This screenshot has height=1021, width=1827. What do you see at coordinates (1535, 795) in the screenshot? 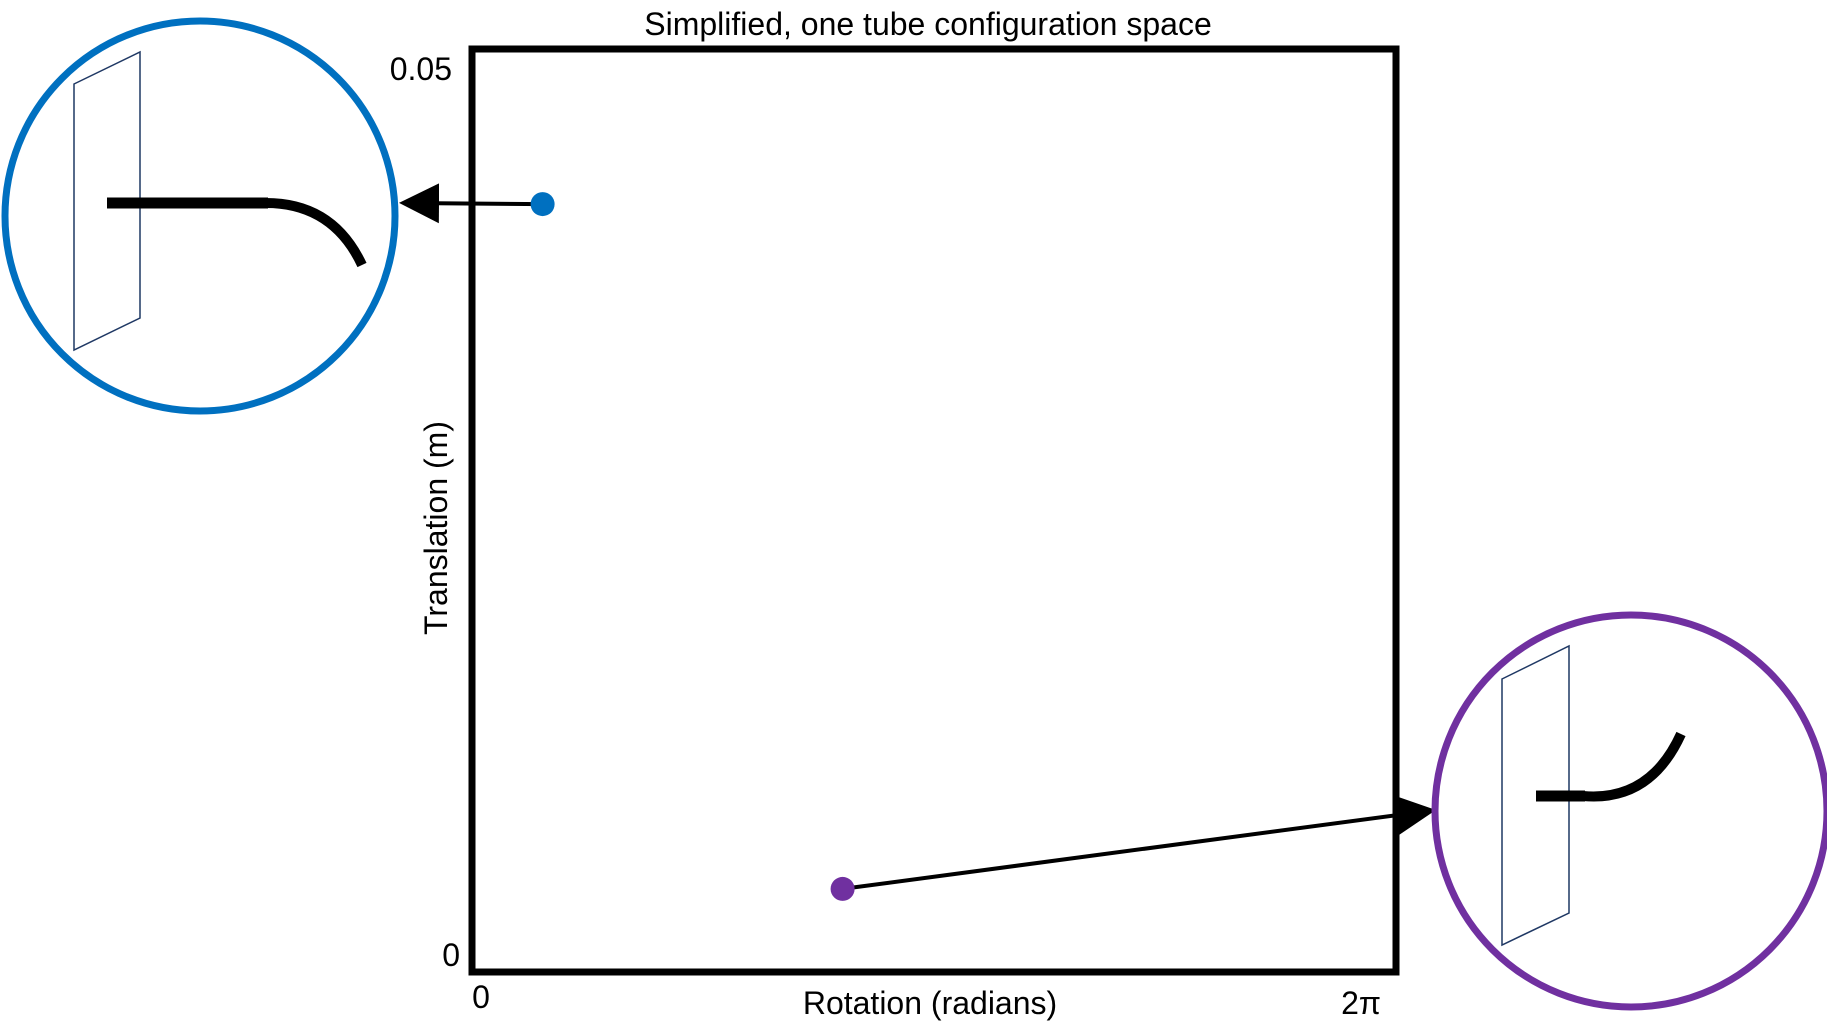
I see `purple-insertion-plane` at bounding box center [1535, 795].